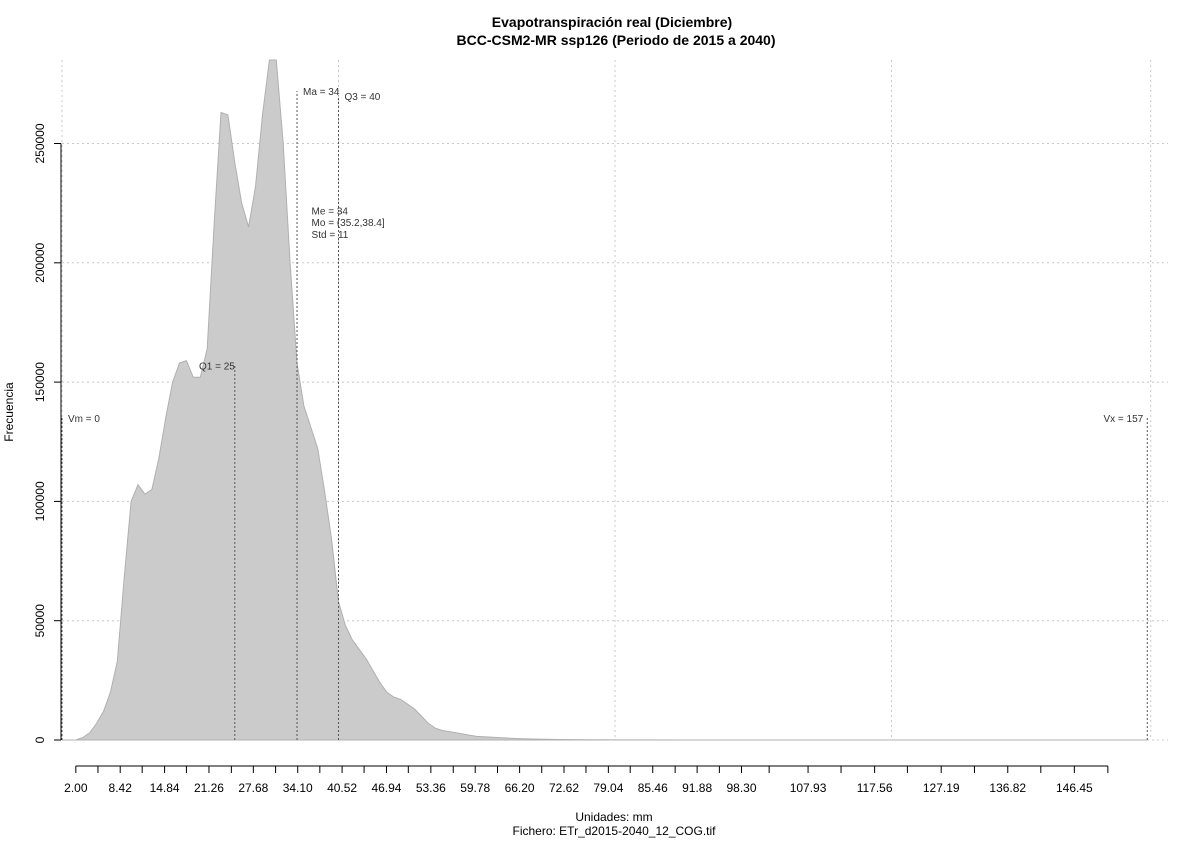 The height and width of the screenshot is (845, 1200). I want to click on x-tick-label-11: 72.62, so click(564, 788).